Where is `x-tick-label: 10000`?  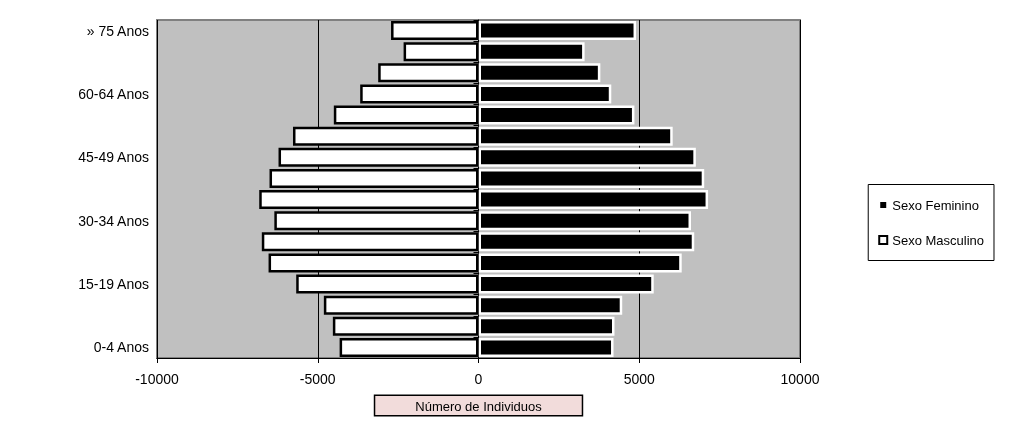 x-tick-label: 10000 is located at coordinates (800, 379).